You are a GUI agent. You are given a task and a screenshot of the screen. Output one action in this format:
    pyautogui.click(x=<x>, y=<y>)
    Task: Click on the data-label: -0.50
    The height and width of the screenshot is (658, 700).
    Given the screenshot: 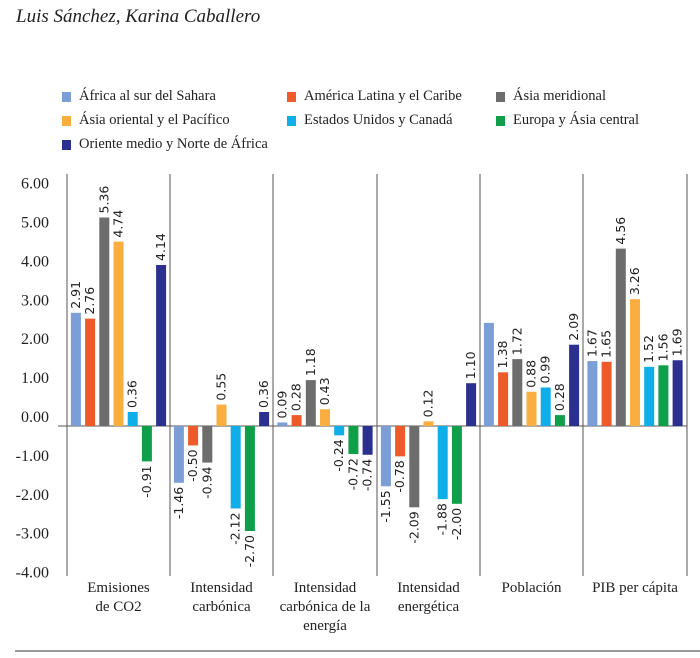 What is the action you would take?
    pyautogui.click(x=192, y=465)
    